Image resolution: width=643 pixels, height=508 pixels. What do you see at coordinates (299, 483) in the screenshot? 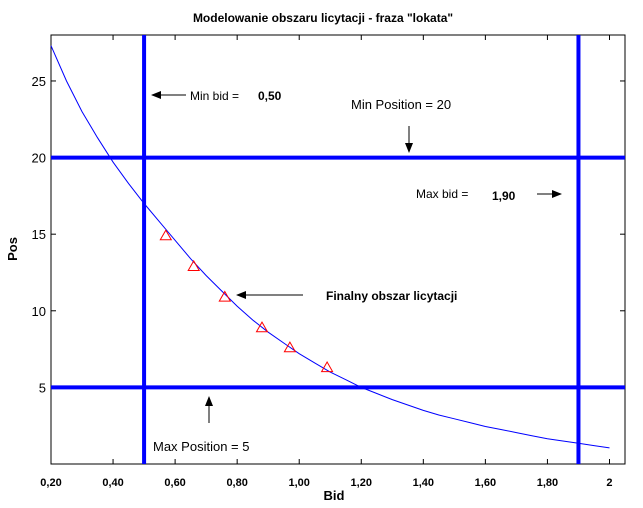
I see `x-tick-label: 1,00` at bounding box center [299, 483].